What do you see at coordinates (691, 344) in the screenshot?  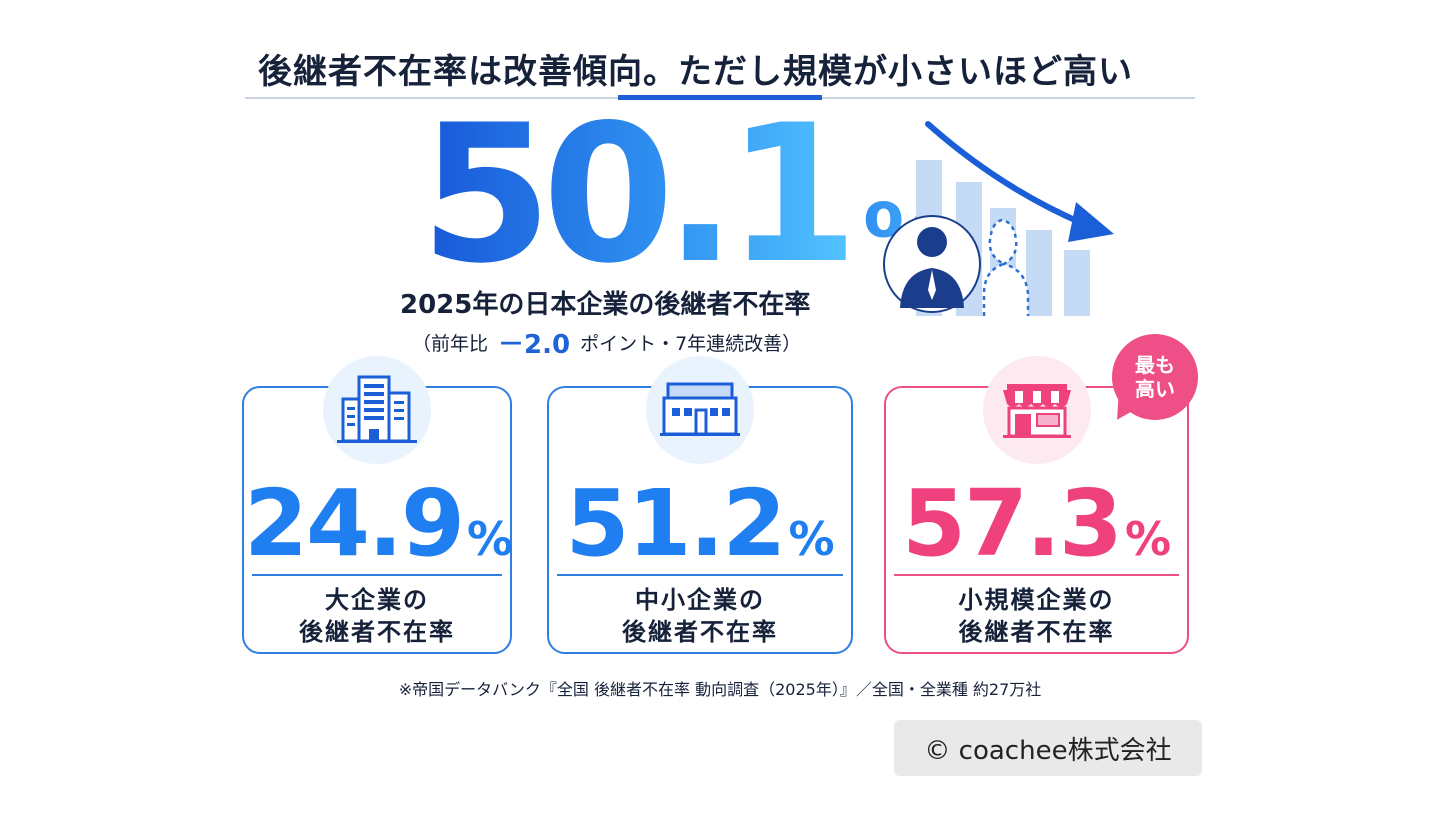 I see `hero-sub-suffix: ポイント・7年連続改善）` at bounding box center [691, 344].